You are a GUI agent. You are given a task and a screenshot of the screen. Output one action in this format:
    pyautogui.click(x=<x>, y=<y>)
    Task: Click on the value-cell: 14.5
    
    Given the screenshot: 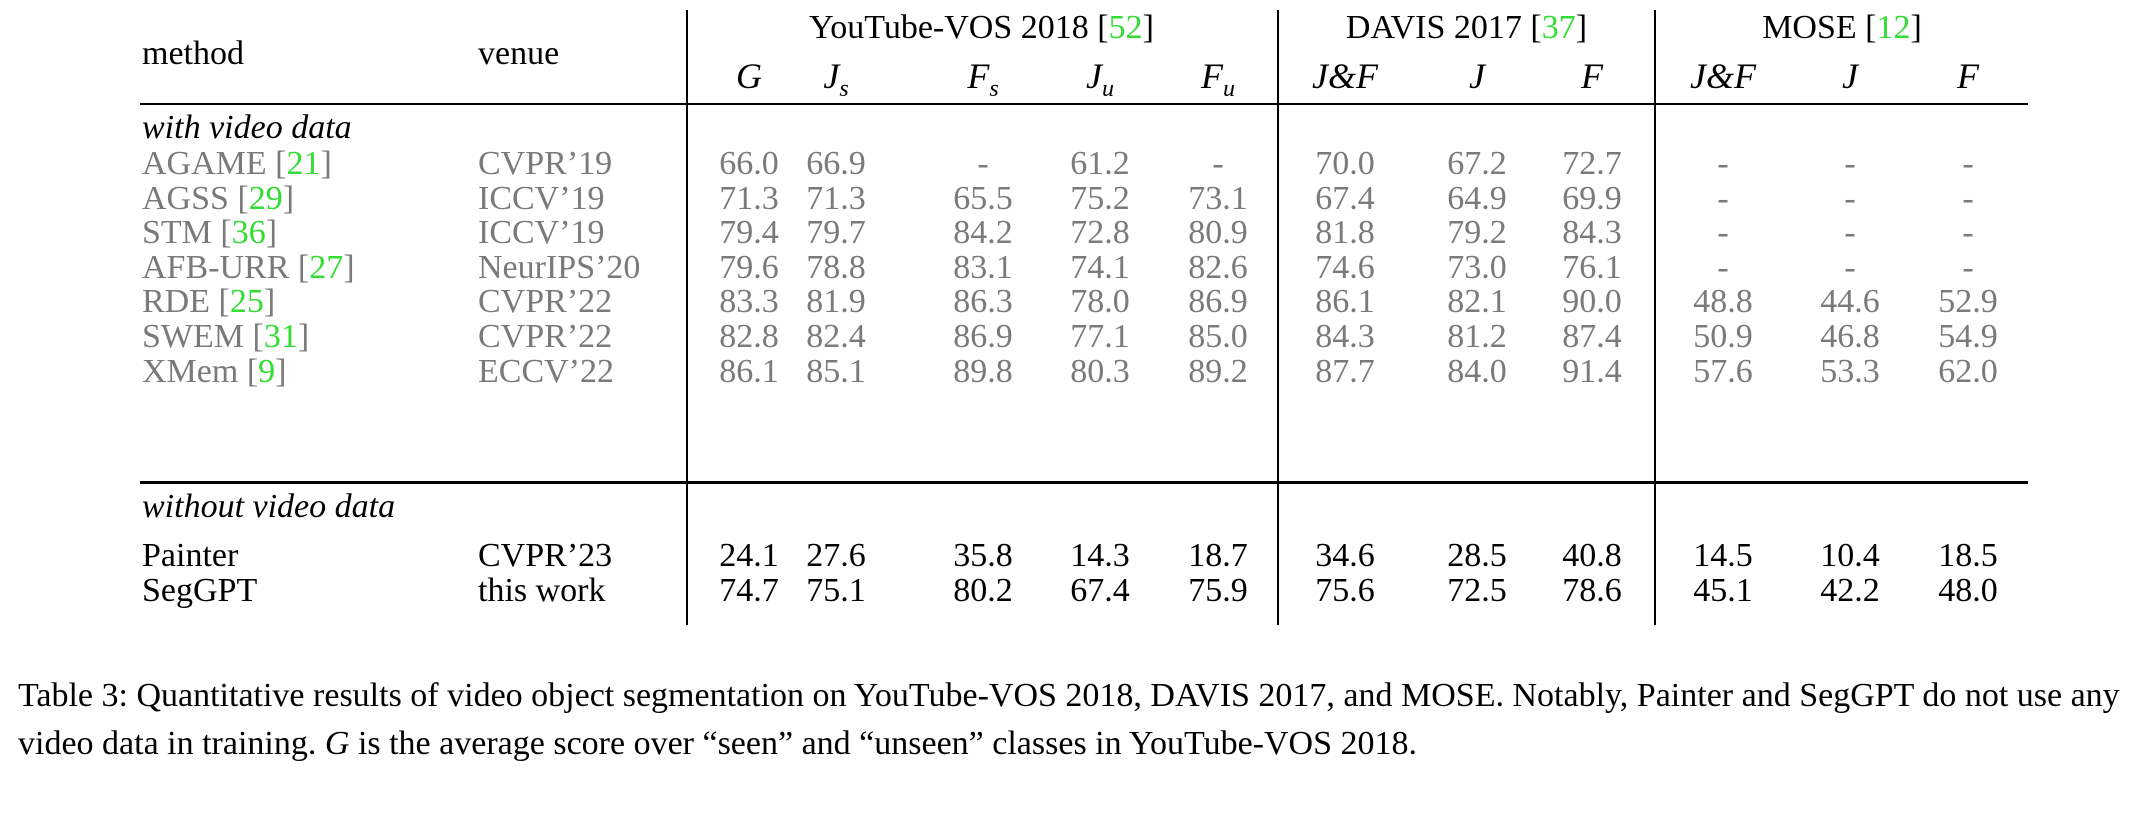 What is the action you would take?
    pyautogui.click(x=1723, y=555)
    